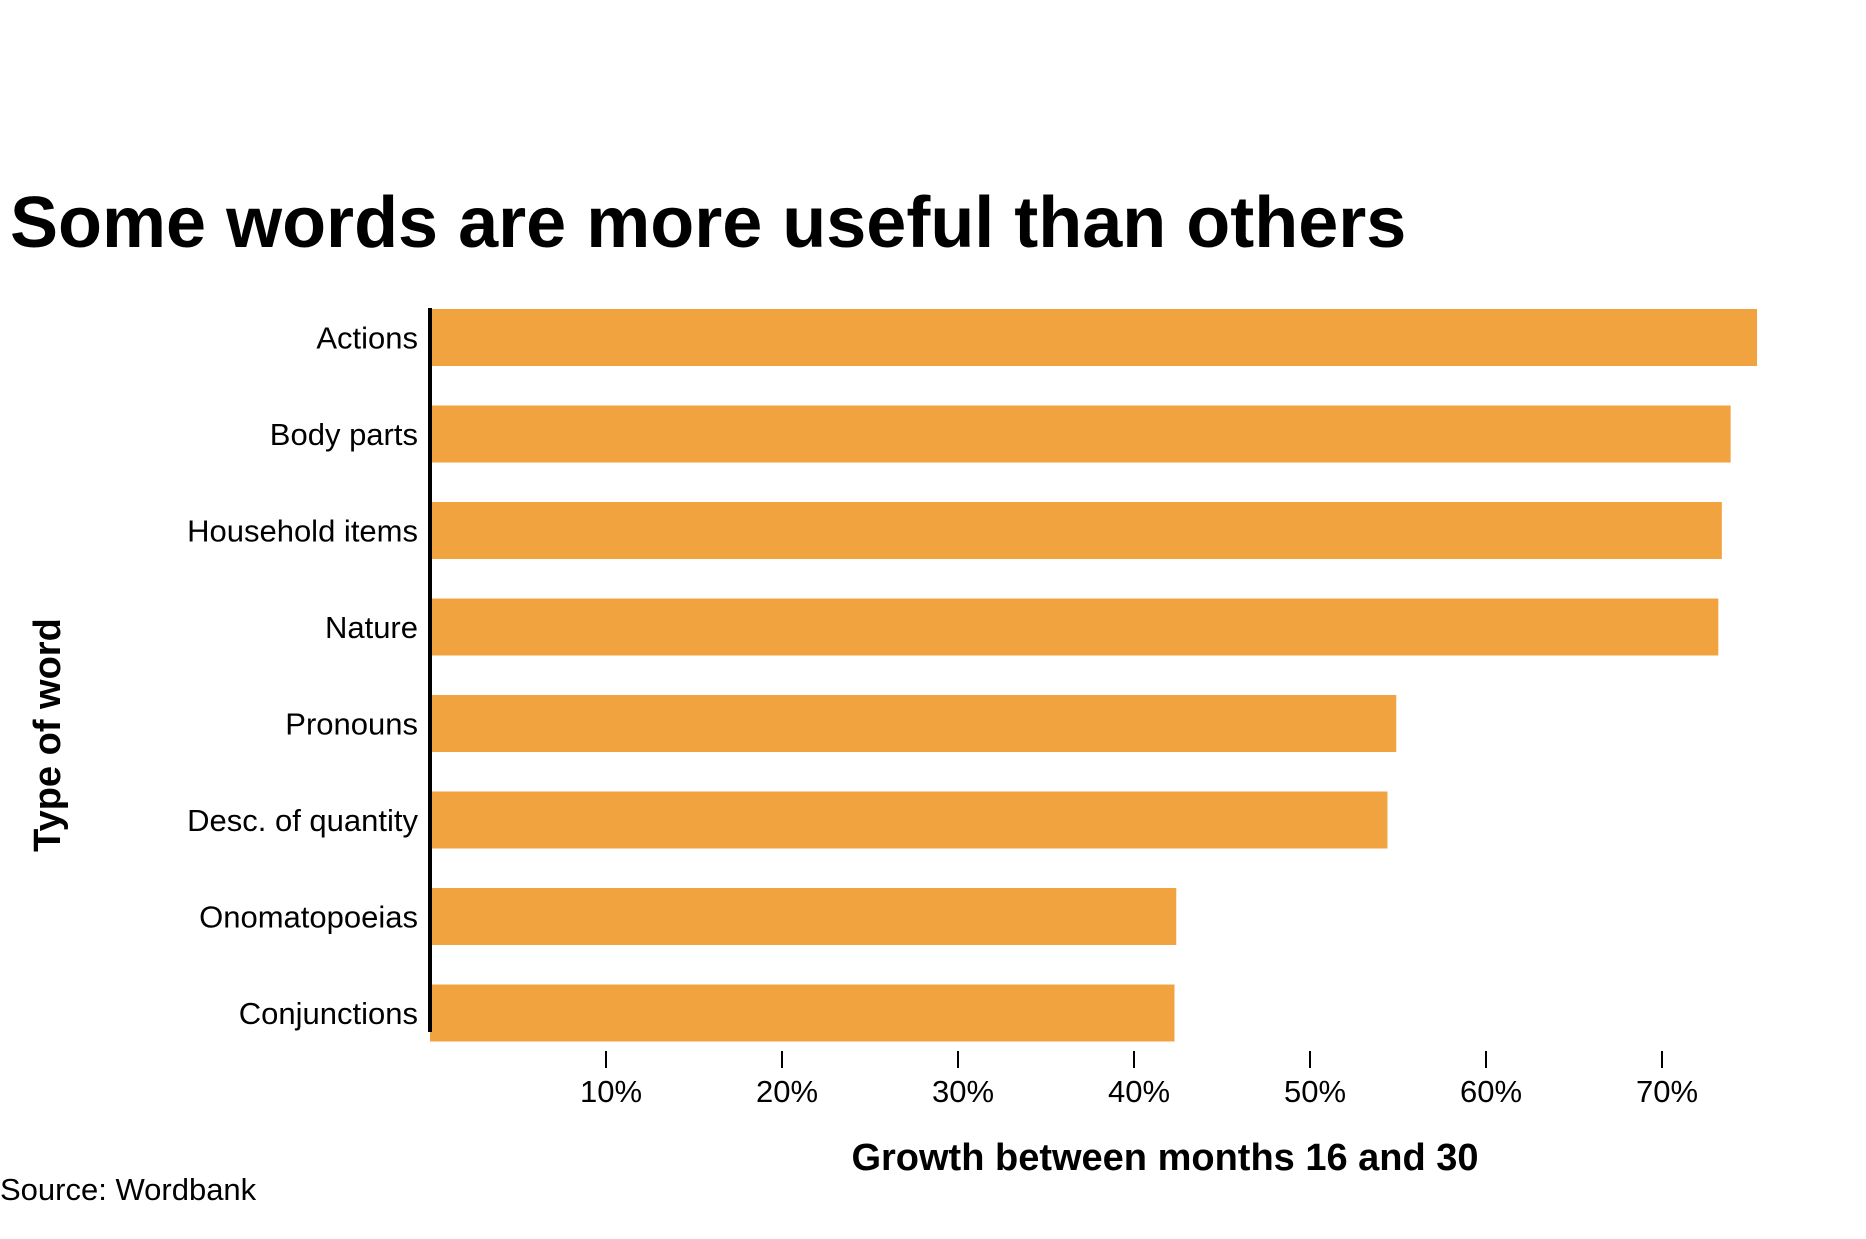 This screenshot has width=1866, height=1239. What do you see at coordinates (344, 434) in the screenshot?
I see `category-label-1: Body parts` at bounding box center [344, 434].